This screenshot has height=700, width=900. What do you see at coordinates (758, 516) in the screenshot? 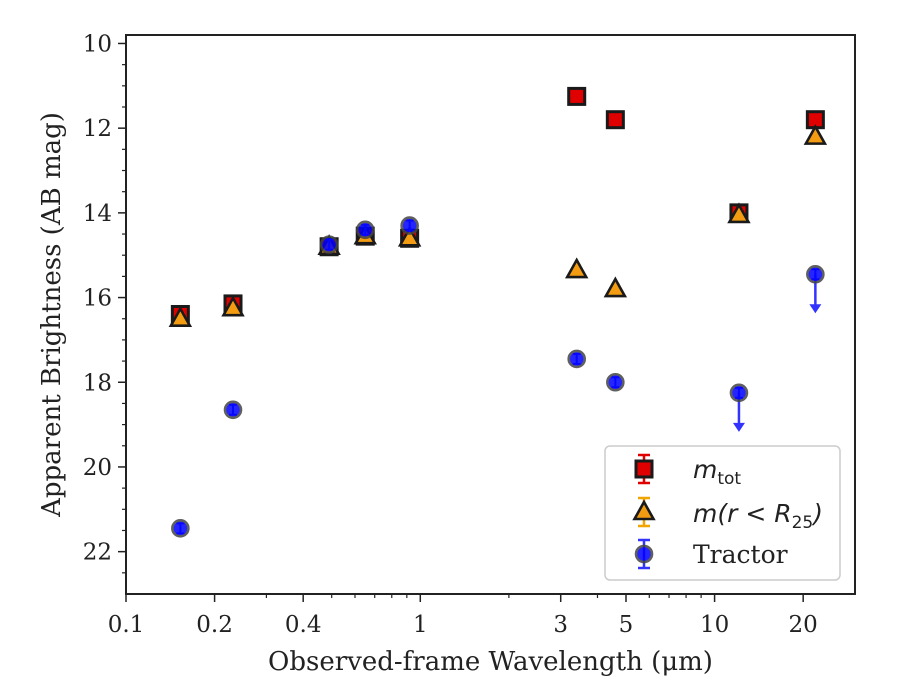
I see `legend-label-m-r25: m(r < R25)` at bounding box center [758, 516].